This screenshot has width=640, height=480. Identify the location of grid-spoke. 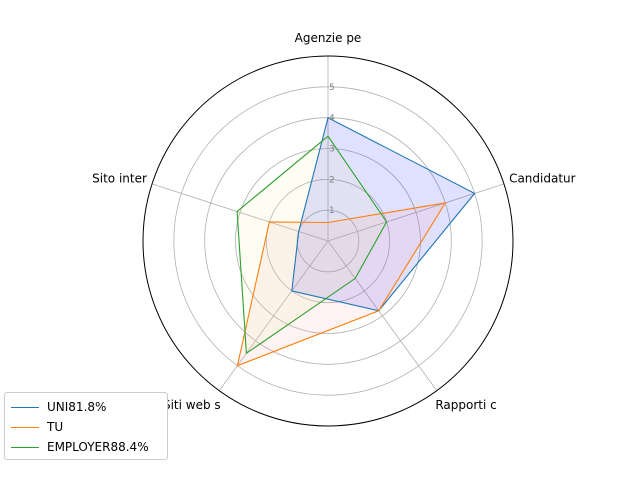
(382, 315).